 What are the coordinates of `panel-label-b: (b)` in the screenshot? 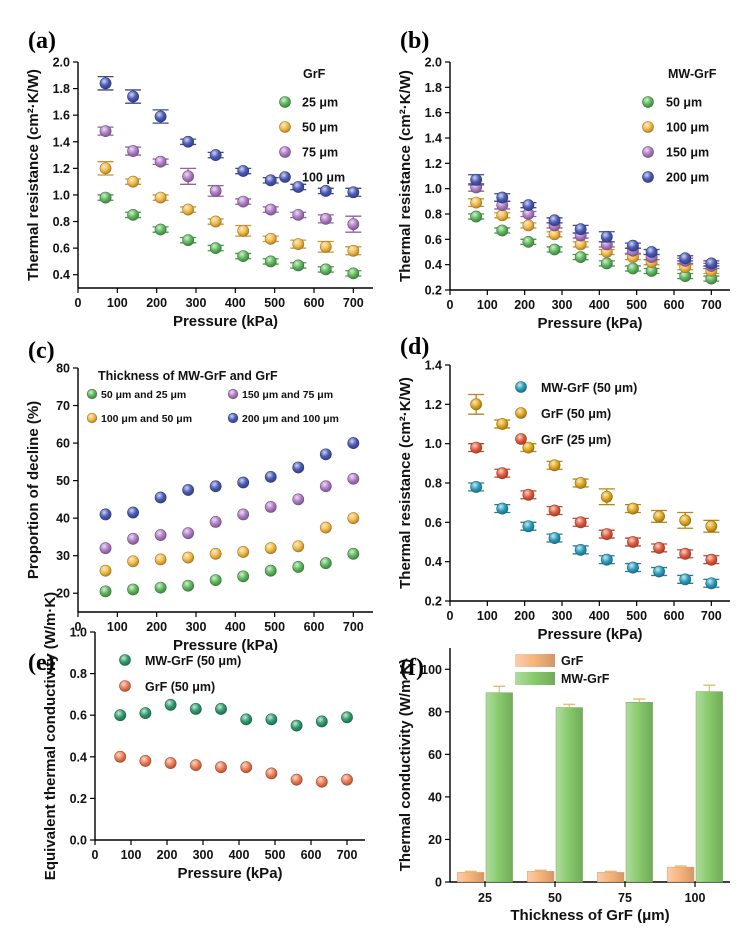 It's located at (414, 41).